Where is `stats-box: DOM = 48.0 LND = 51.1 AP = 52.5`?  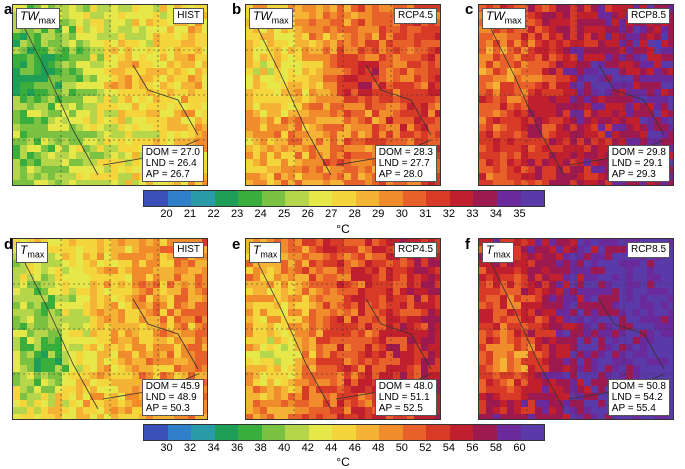 stats-box: DOM = 48.0 LND = 51.1 AP = 52.5 is located at coordinates (405, 397).